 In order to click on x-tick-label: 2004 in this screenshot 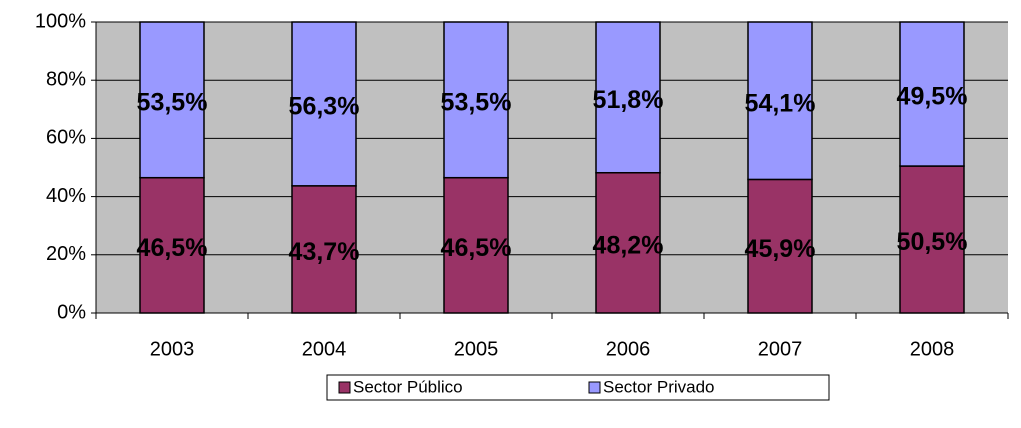, I will do `click(324, 349)`.